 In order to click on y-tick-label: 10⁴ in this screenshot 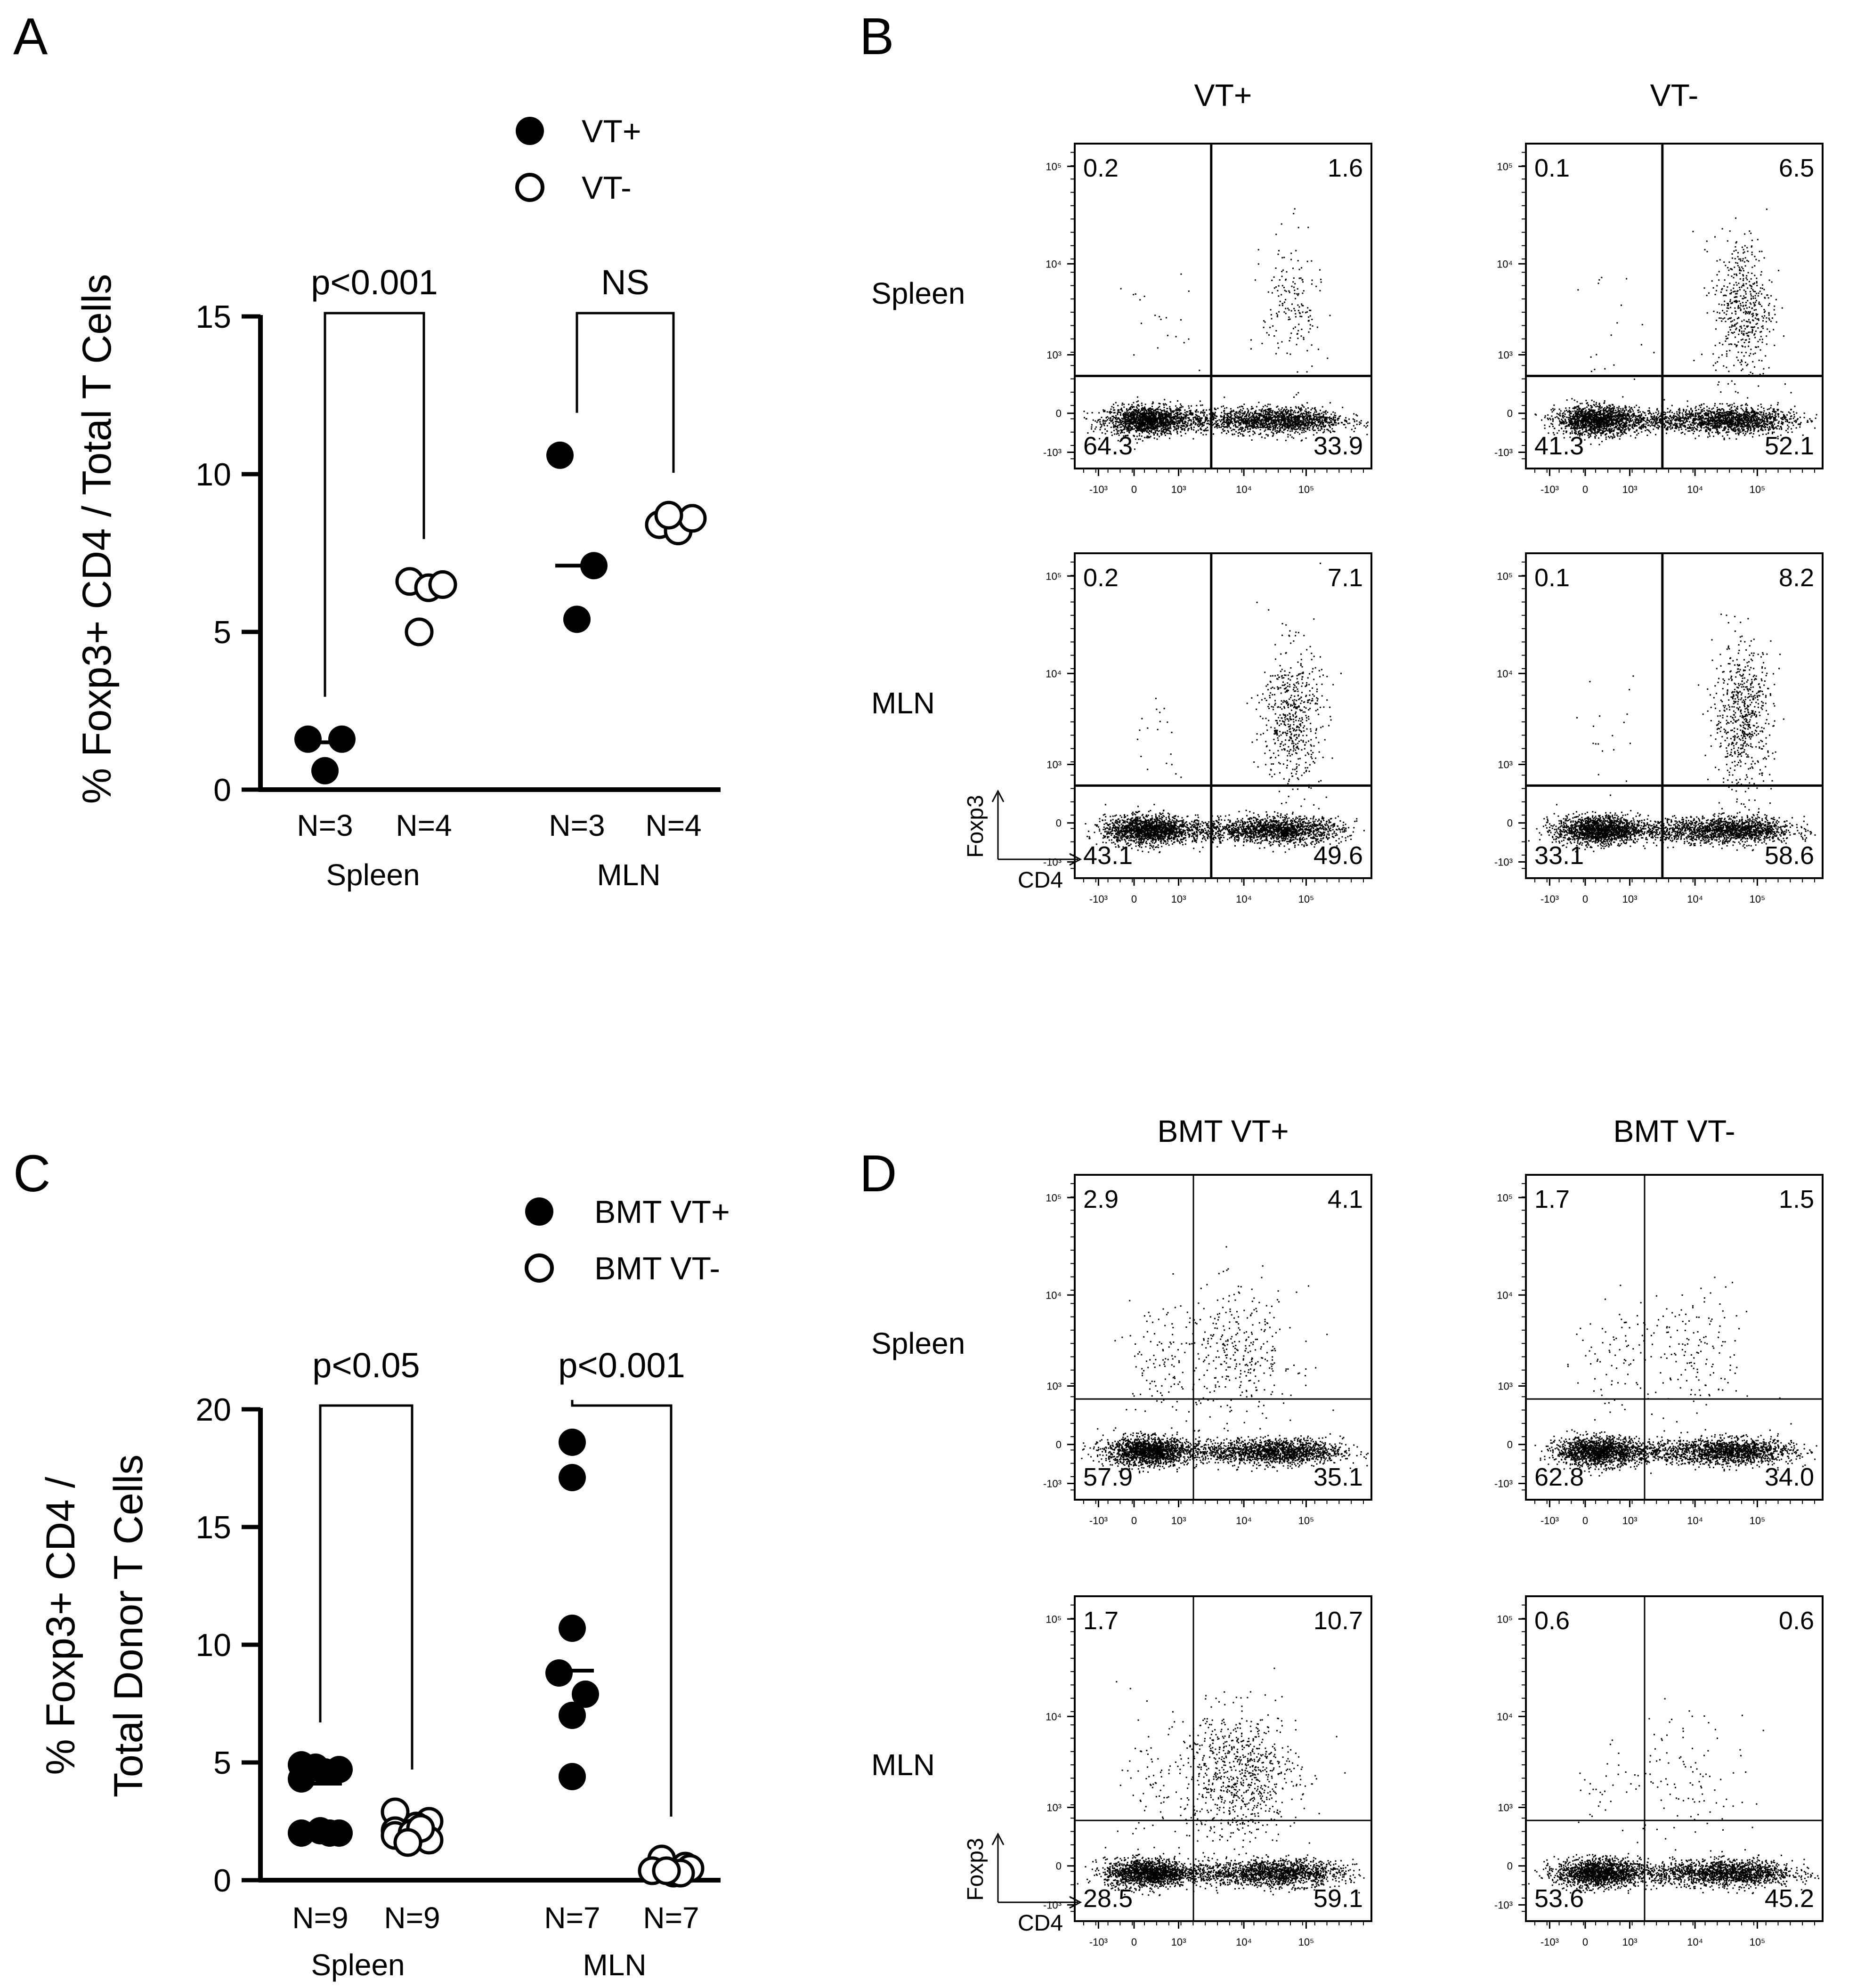, I will do `click(1505, 1716)`.